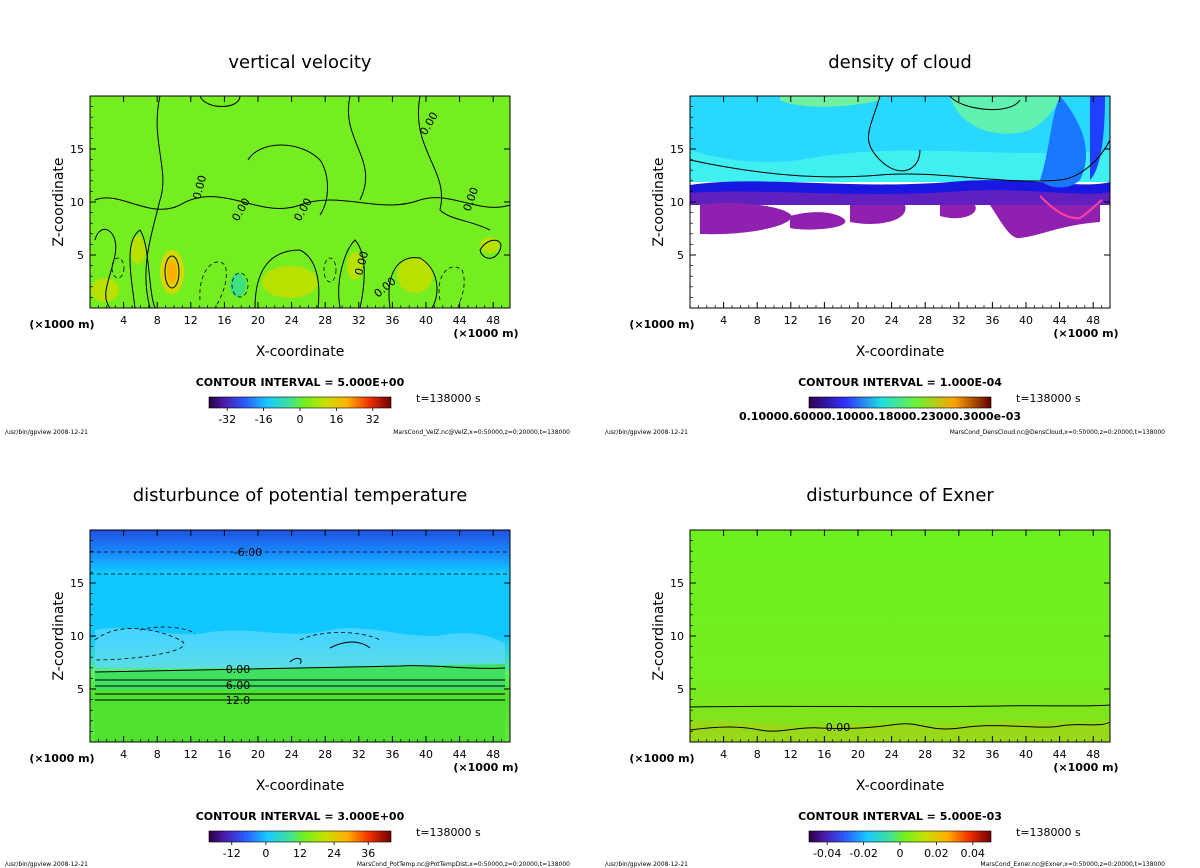 This screenshot has width=1200, height=868. Describe the element at coordinates (300, 606) in the screenshot. I see `contour-lines-negative` at that location.